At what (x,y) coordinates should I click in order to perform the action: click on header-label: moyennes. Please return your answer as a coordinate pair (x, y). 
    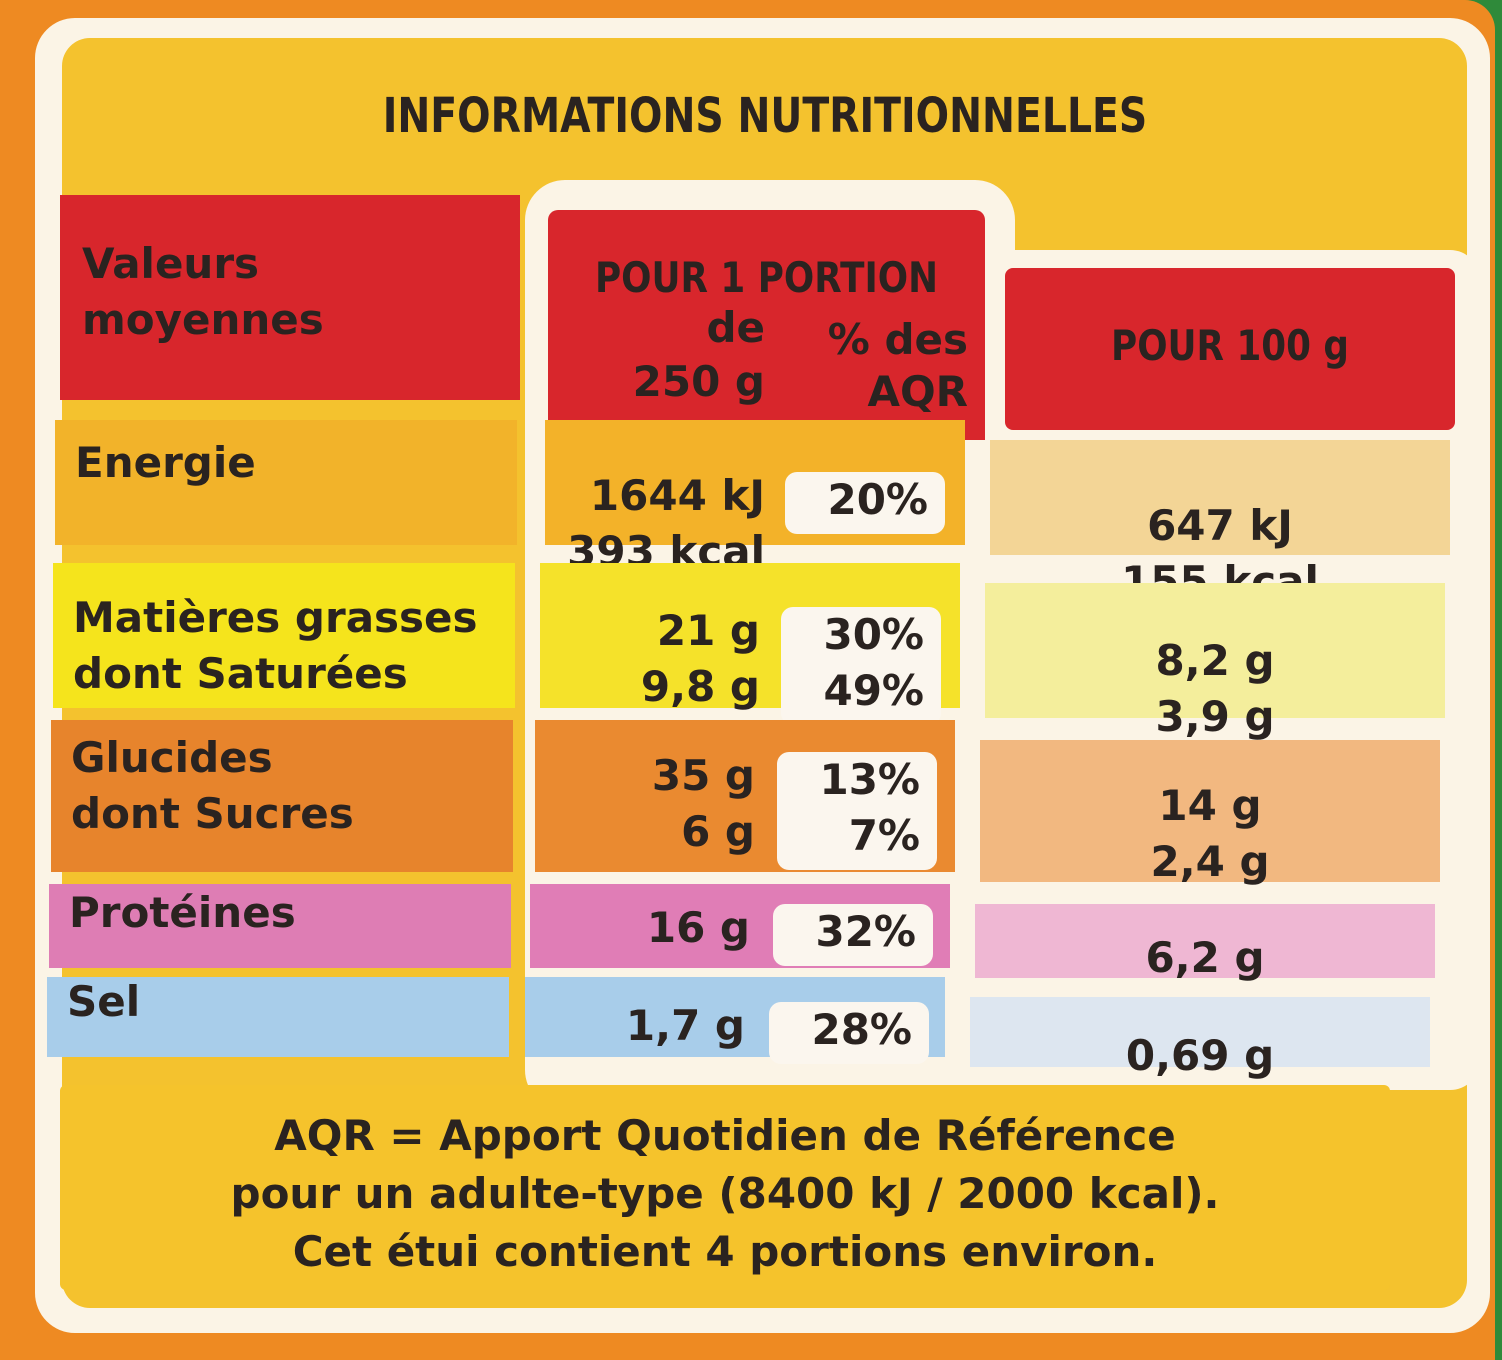
    Looking at the image, I should click on (203, 319).